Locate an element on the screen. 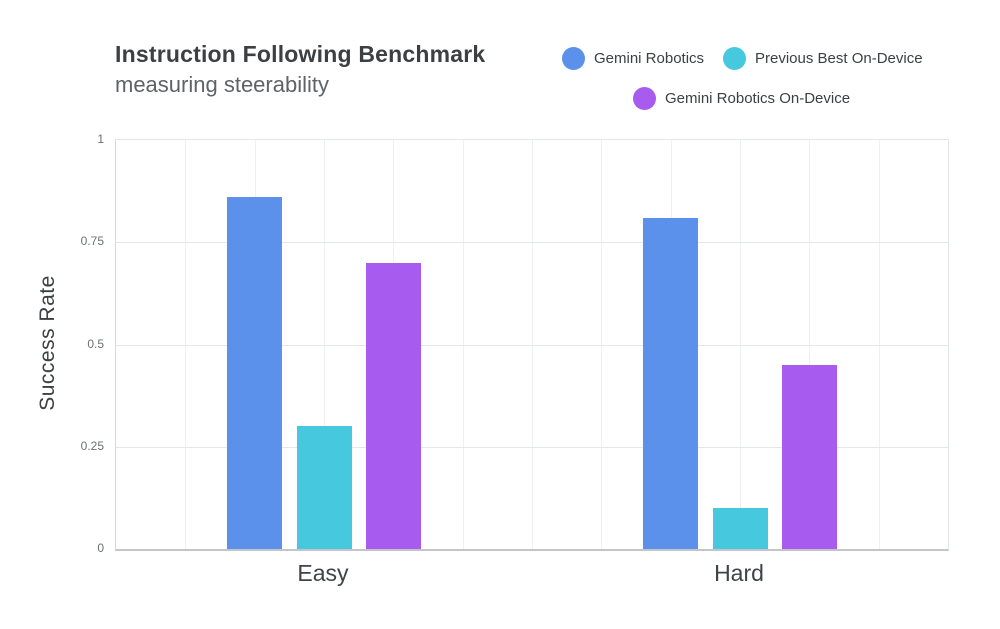 This screenshot has width=1000, height=629. legend-swatch-gemini-robotics-on-device-icon is located at coordinates (644, 98).